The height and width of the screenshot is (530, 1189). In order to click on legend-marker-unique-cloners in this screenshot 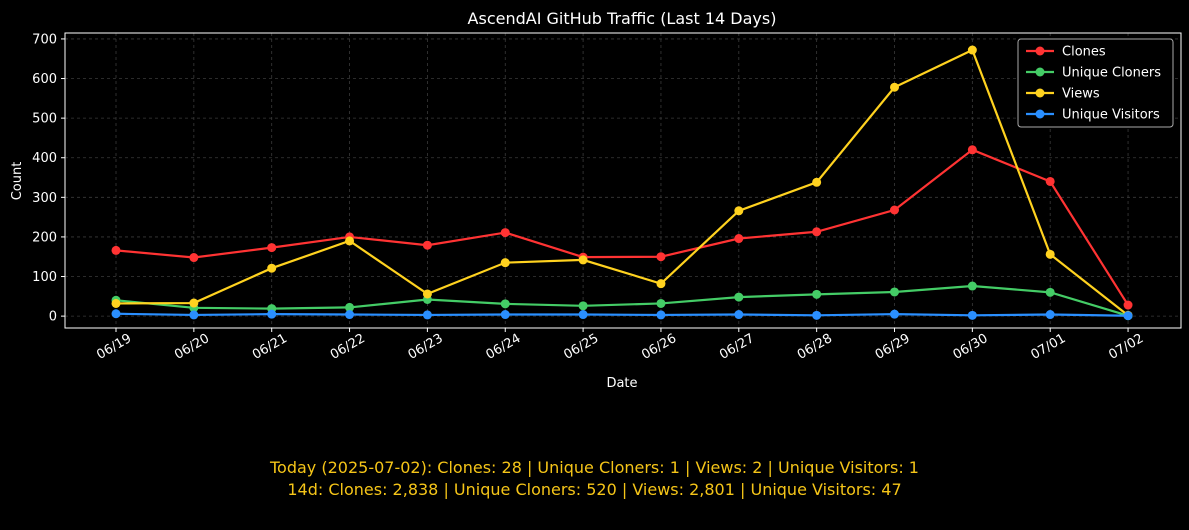, I will do `click(1040, 72)`.